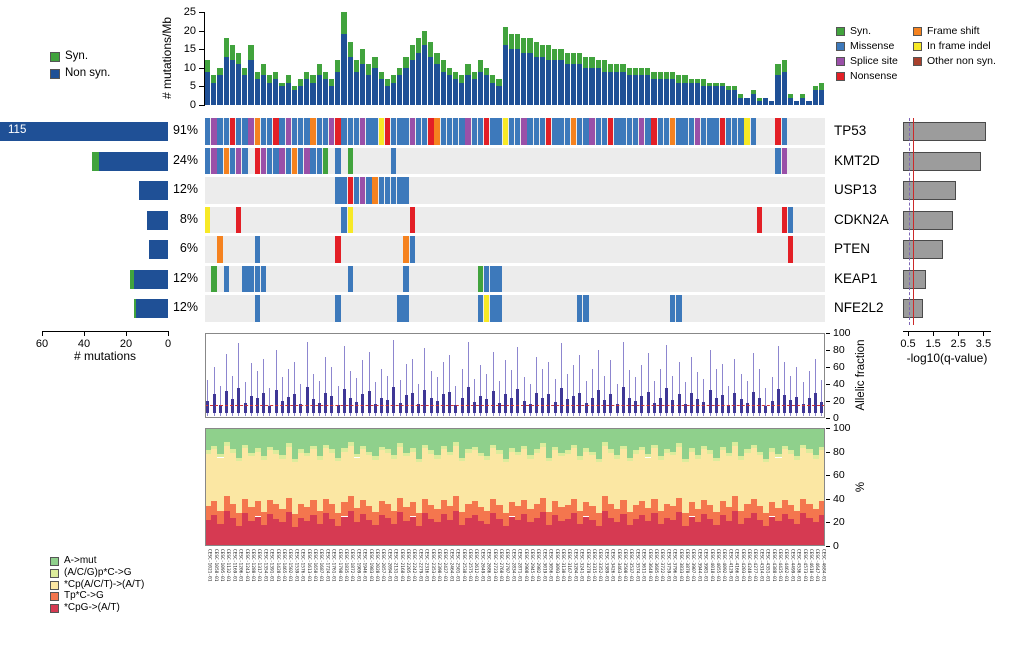 This screenshot has height=660, width=1020. I want to click on legend-spectrum-label: *Cp(A/C/T)->(A/T), so click(104, 584).